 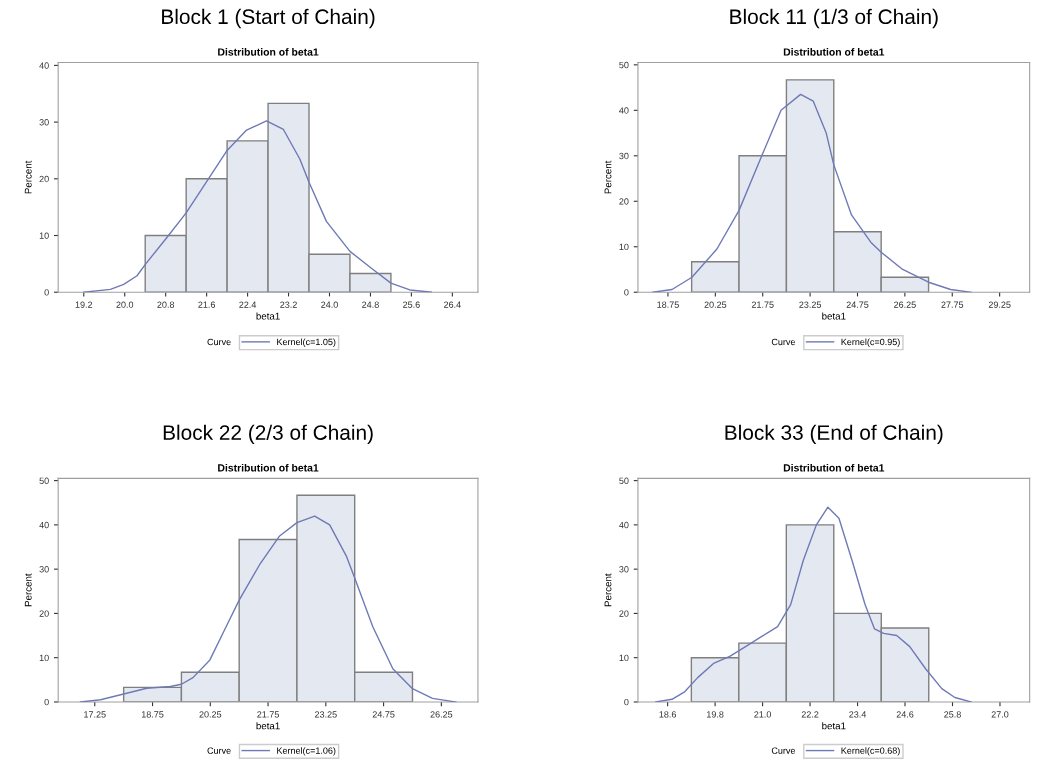 What do you see at coordinates (452, 304) in the screenshot?
I see `x-tick-label: 26.4` at bounding box center [452, 304].